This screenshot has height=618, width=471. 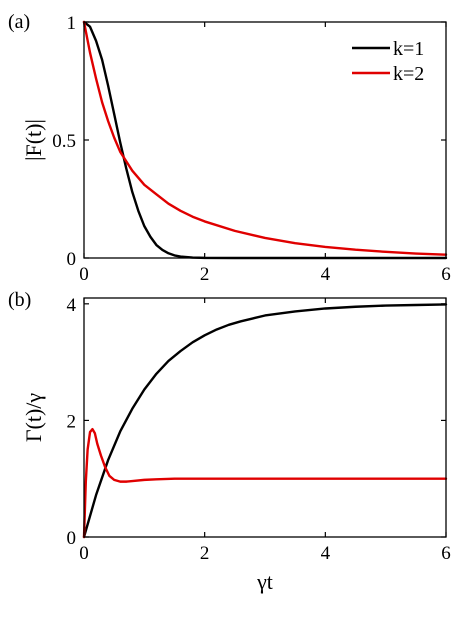 I want to click on legend-label-1: k=1, so click(x=408, y=49).